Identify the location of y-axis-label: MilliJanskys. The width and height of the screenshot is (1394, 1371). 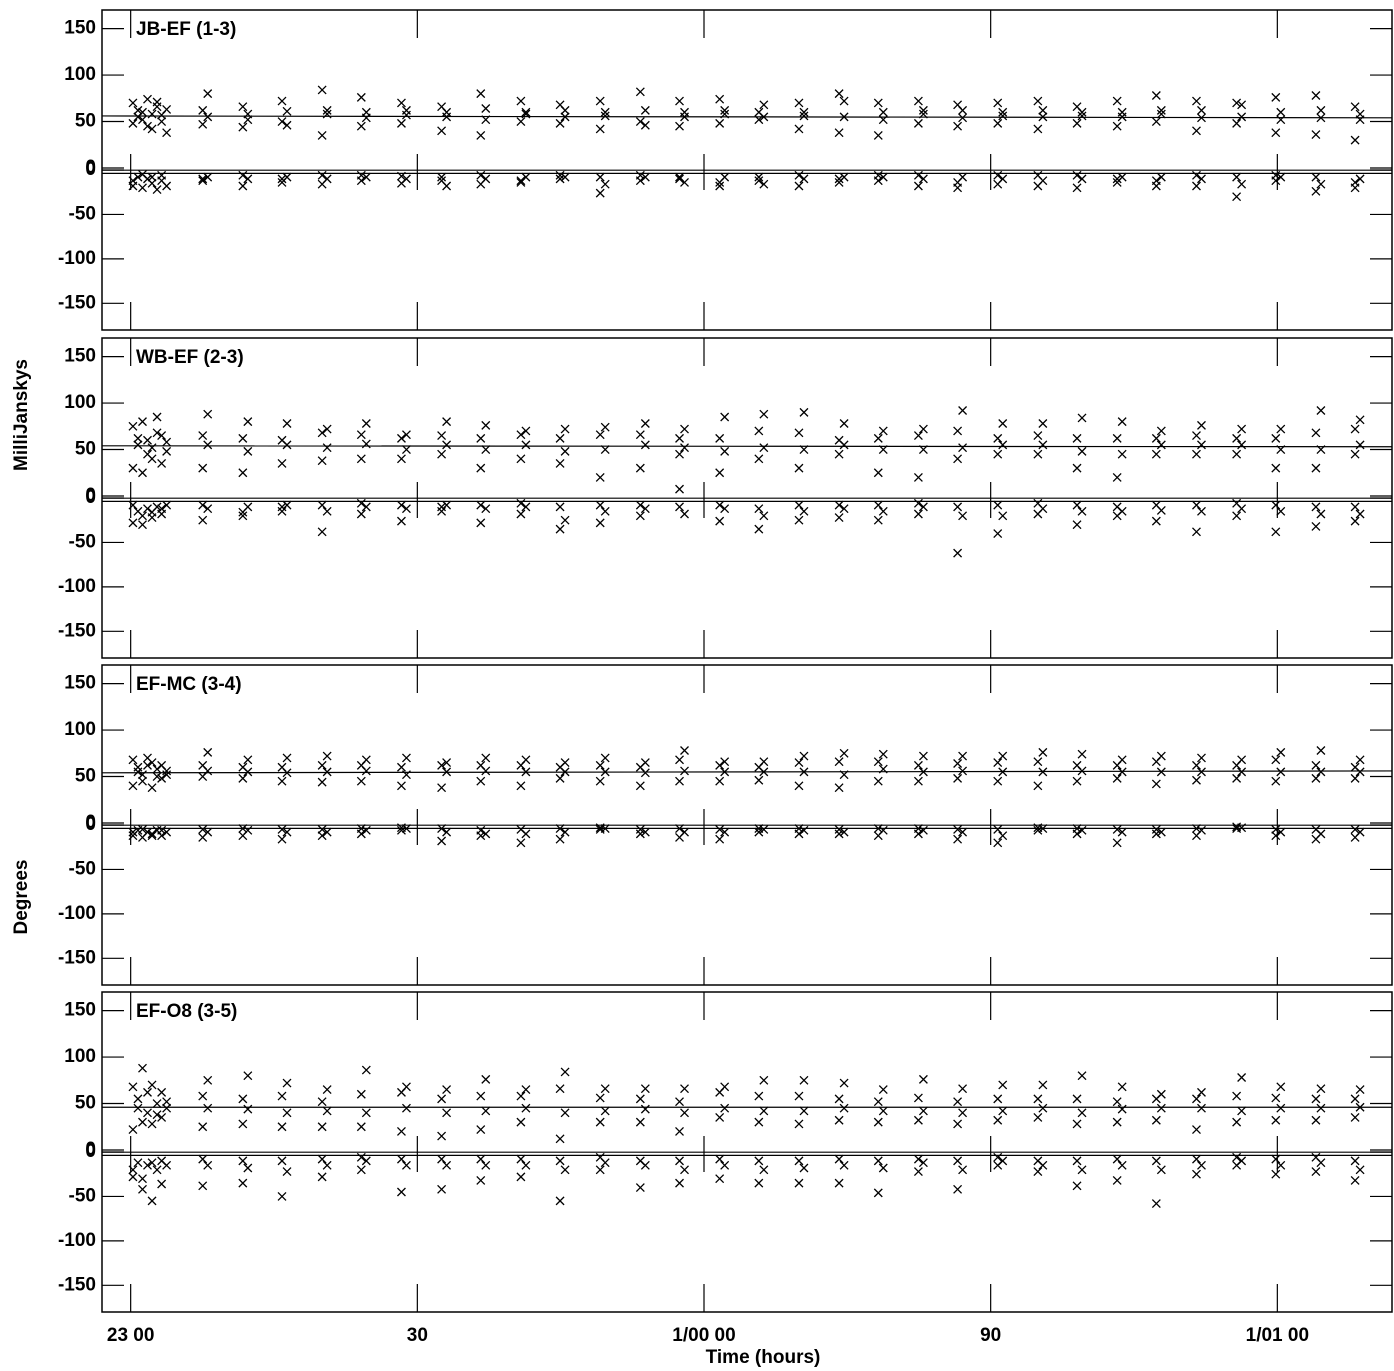
(21, 415).